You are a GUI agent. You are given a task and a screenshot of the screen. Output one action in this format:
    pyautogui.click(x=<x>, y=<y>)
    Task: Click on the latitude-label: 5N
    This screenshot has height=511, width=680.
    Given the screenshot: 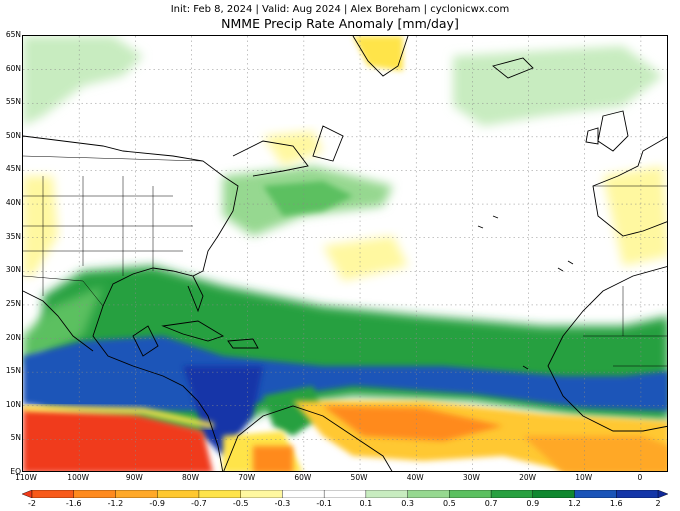 What is the action you would take?
    pyautogui.click(x=15, y=438)
    